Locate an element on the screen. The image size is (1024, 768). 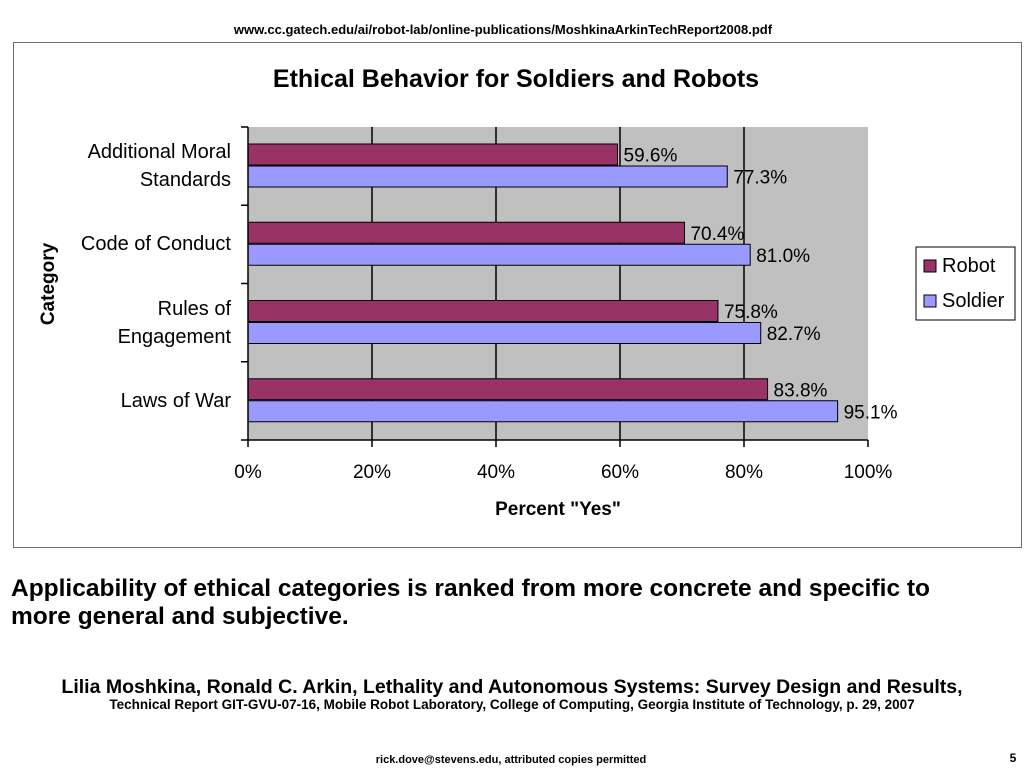
category-label: Code of Conduct is located at coordinates (148, 244).